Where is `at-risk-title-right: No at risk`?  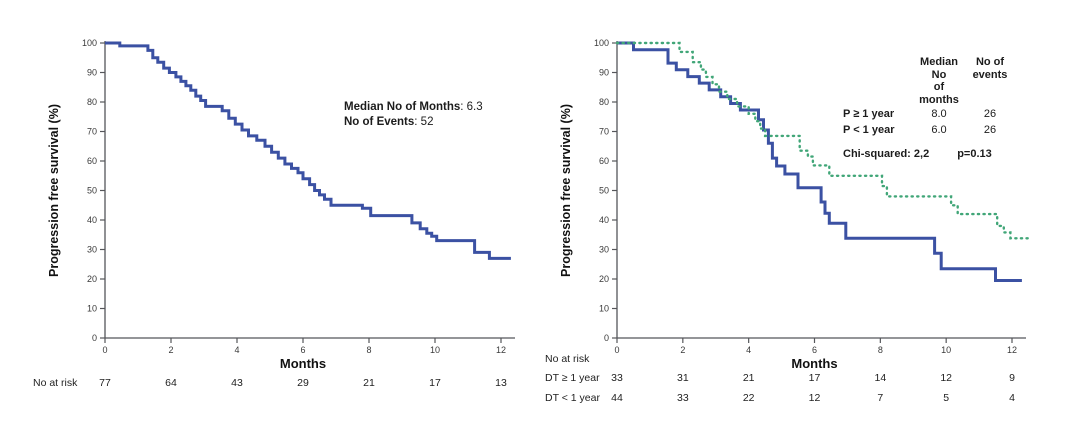 at-risk-title-right: No at risk is located at coordinates (567, 359).